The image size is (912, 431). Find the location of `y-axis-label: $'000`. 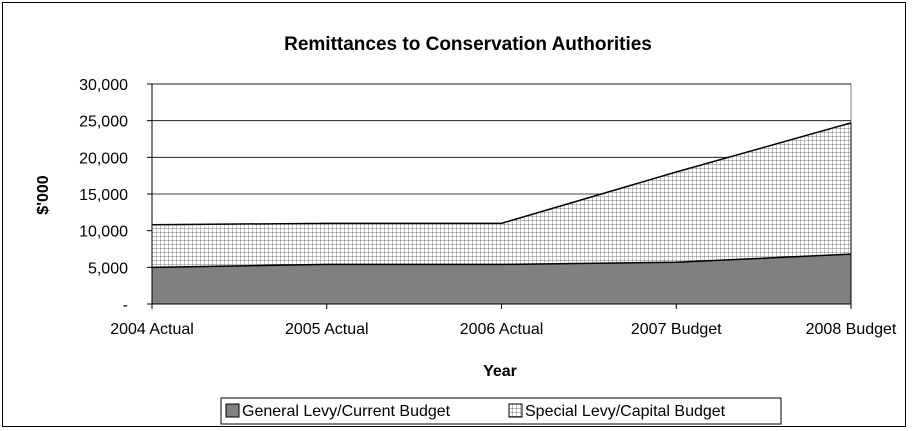

y-axis-label: $'000 is located at coordinates (43, 195).